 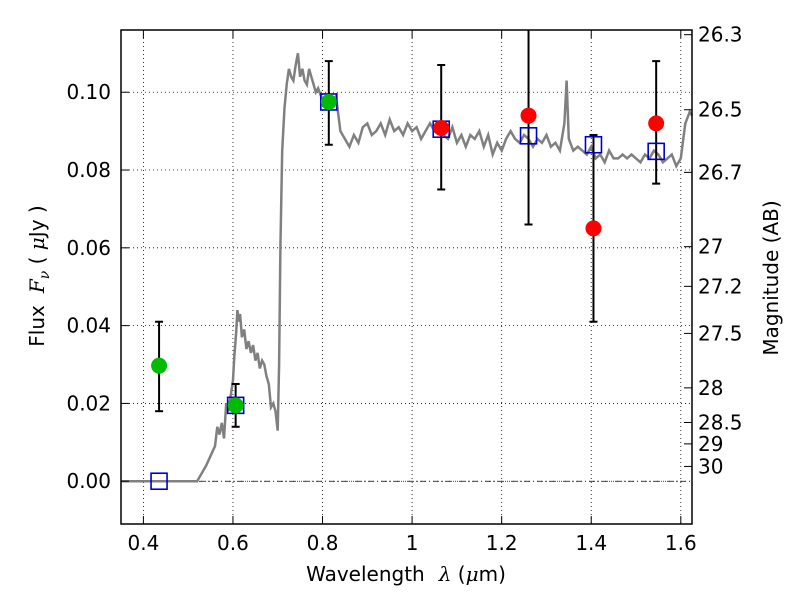 What do you see at coordinates (88, 248) in the screenshot?
I see `y-tick-label: 0.06` at bounding box center [88, 248].